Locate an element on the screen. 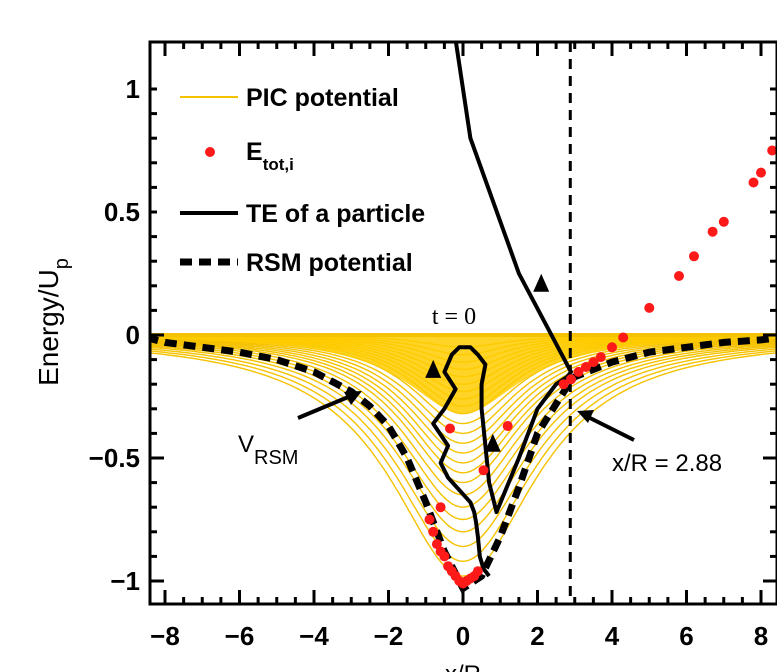 This screenshot has width=777, height=672. annotation-xr: x/R = 2.88 is located at coordinates (649, 443).